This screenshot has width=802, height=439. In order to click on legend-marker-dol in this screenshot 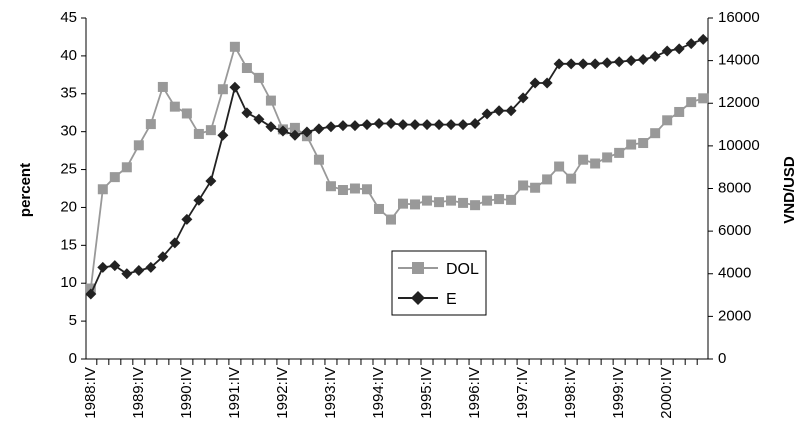, I will do `click(418, 268)`.